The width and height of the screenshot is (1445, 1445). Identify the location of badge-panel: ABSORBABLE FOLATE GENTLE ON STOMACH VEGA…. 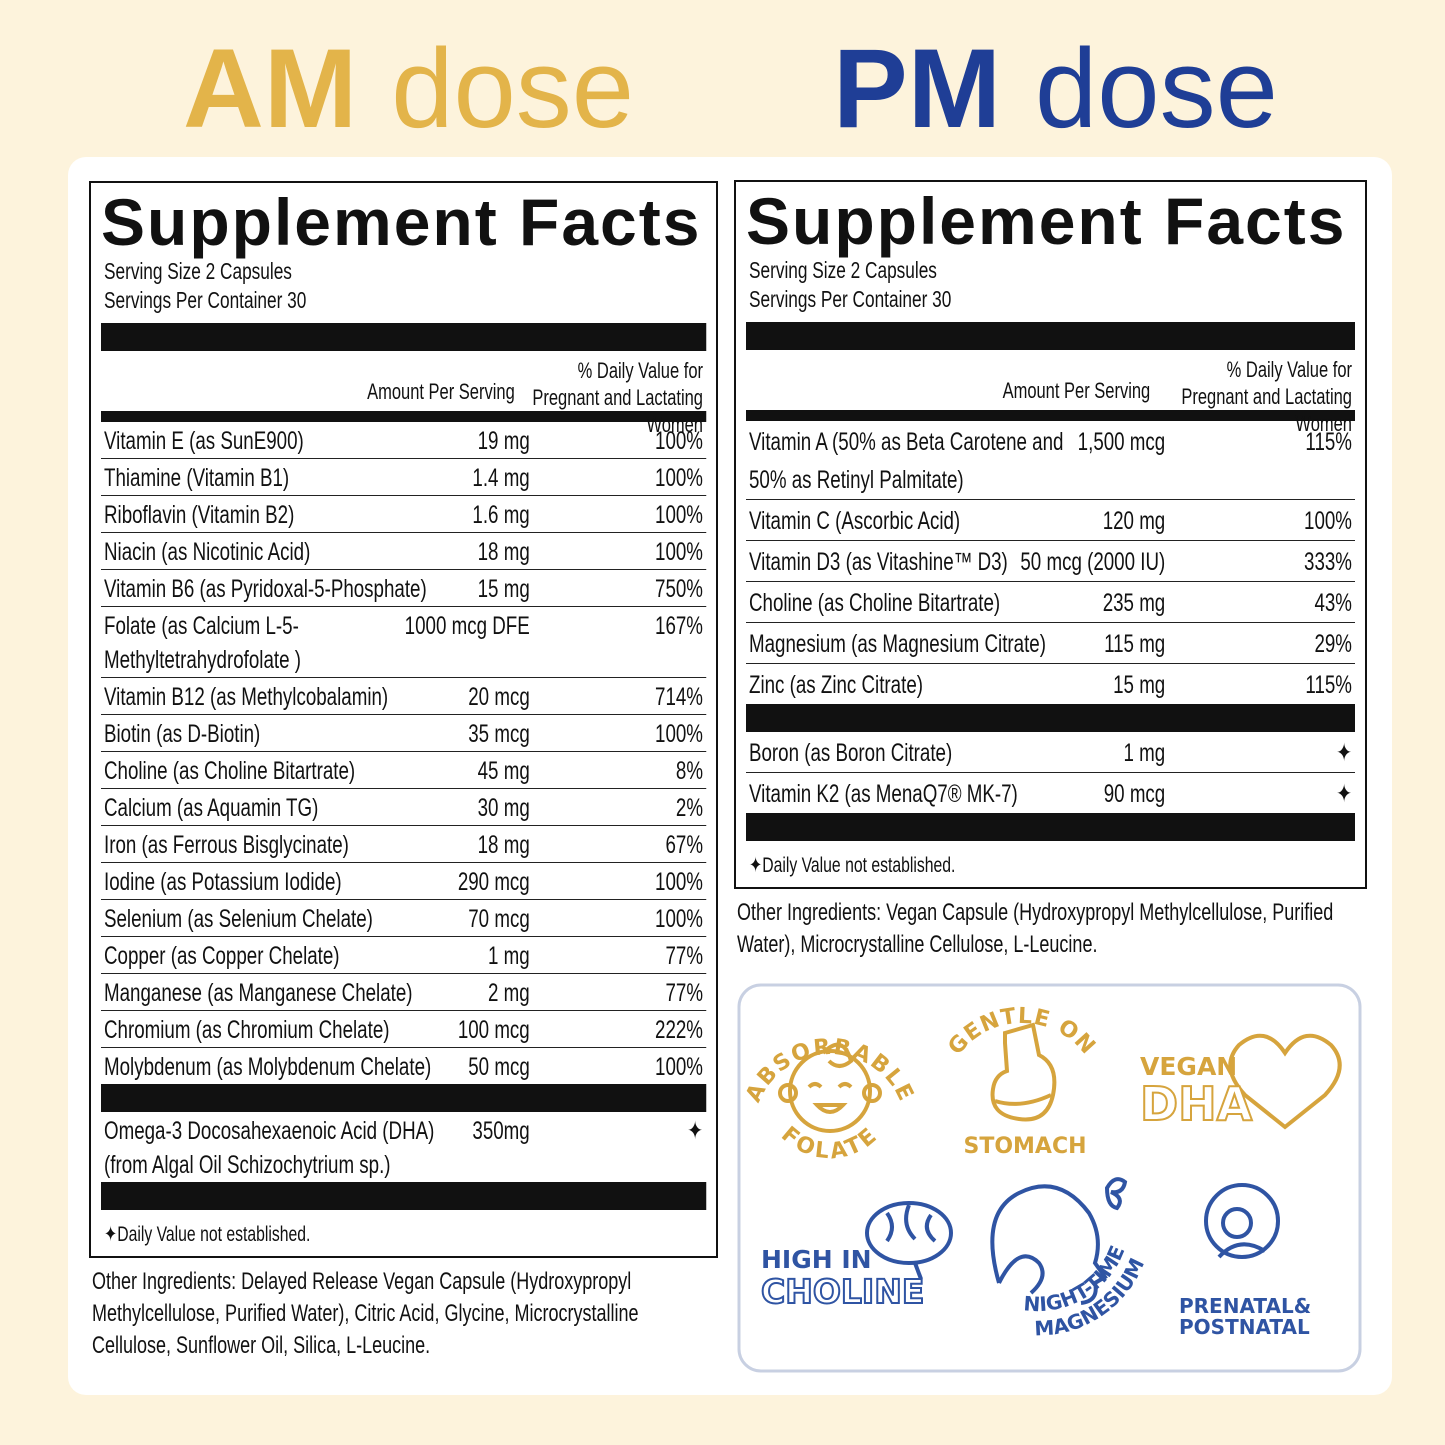
(1049, 1178).